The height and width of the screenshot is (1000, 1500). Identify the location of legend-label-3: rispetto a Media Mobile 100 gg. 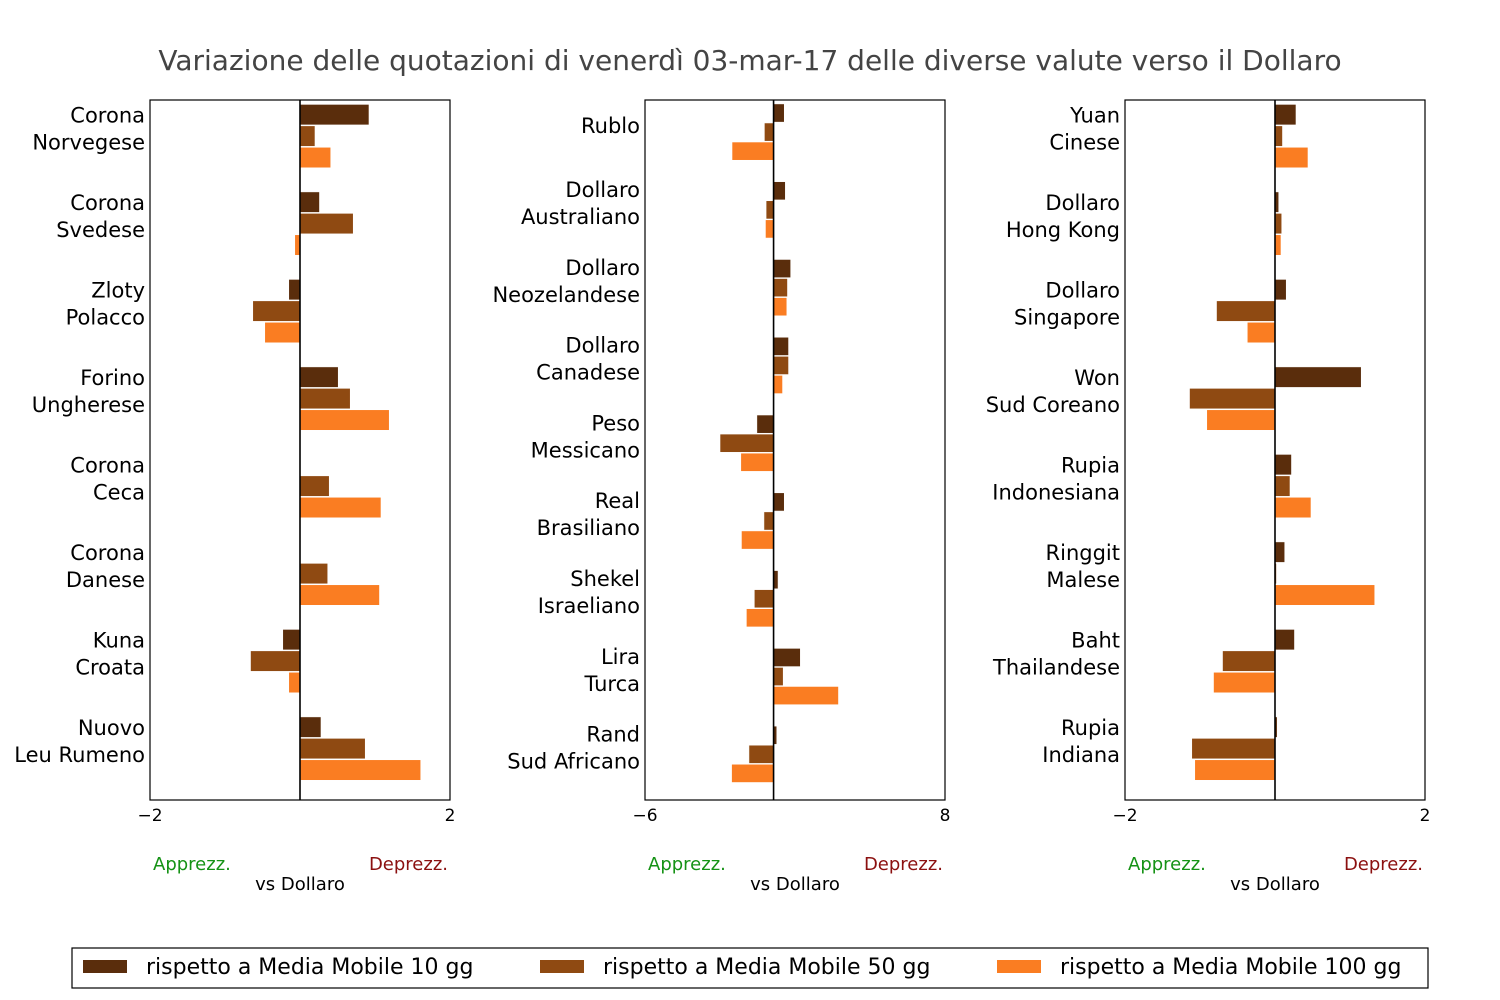
(1230, 967).